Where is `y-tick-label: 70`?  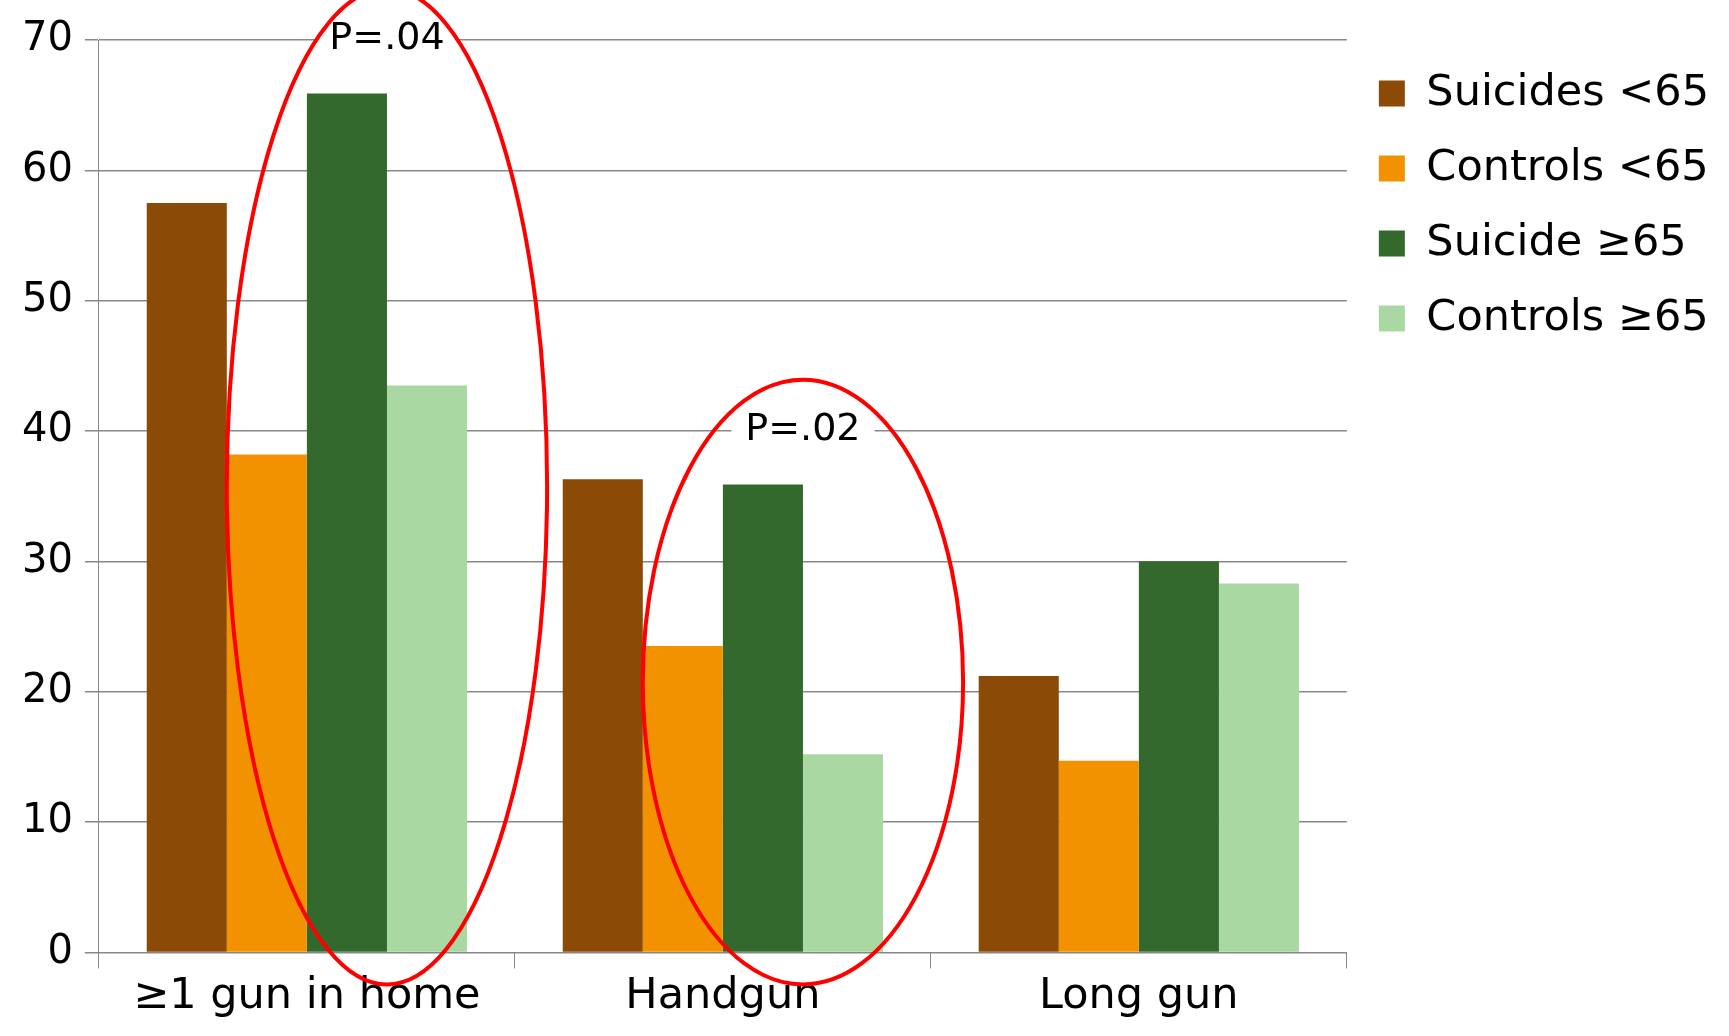 y-tick-label: 70 is located at coordinates (47, 36).